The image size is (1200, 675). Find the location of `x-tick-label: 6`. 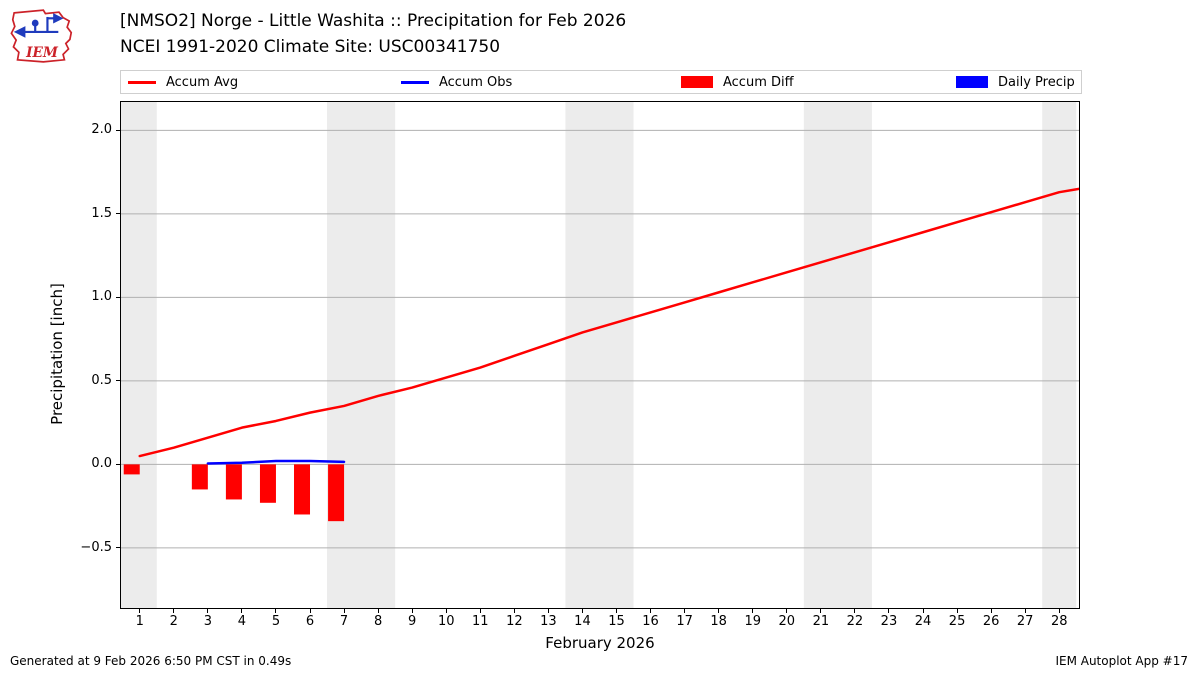

x-tick-label: 6 is located at coordinates (310, 621).